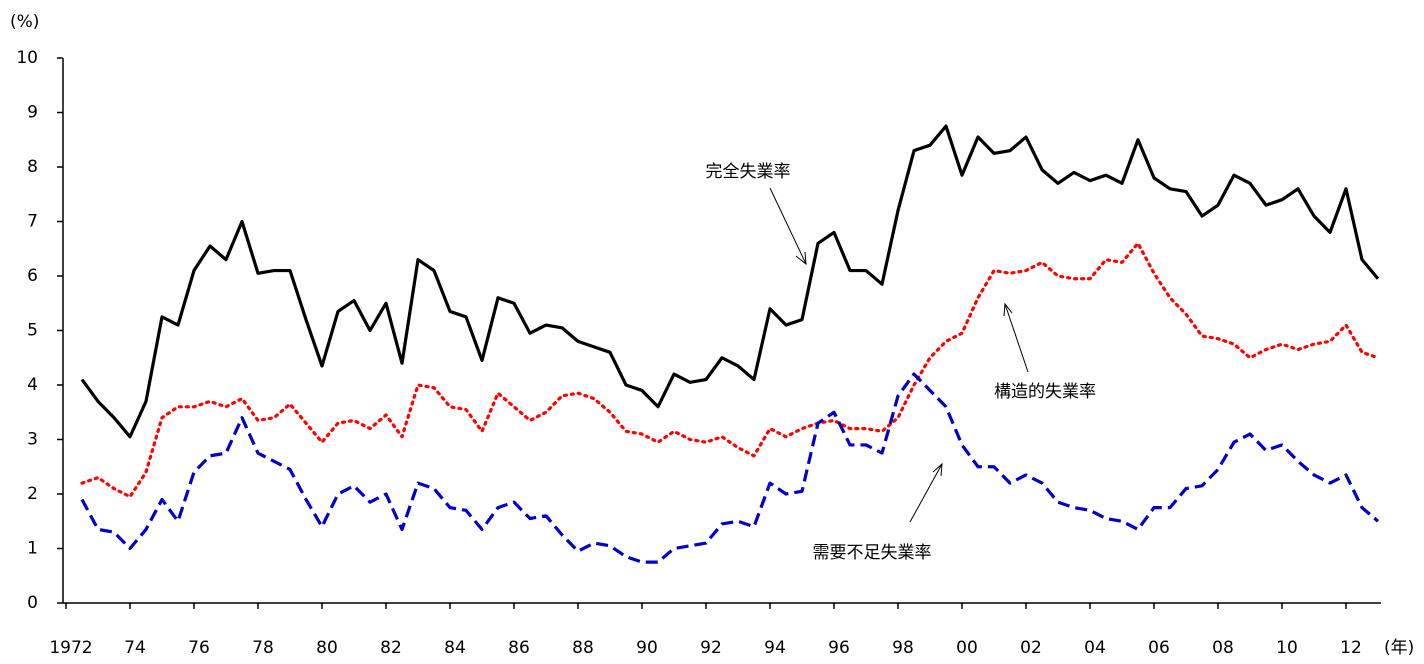 The width and height of the screenshot is (1424, 664). Describe the element at coordinates (872, 553) in the screenshot. I see `series-annotation: 需要不足失業率` at that location.